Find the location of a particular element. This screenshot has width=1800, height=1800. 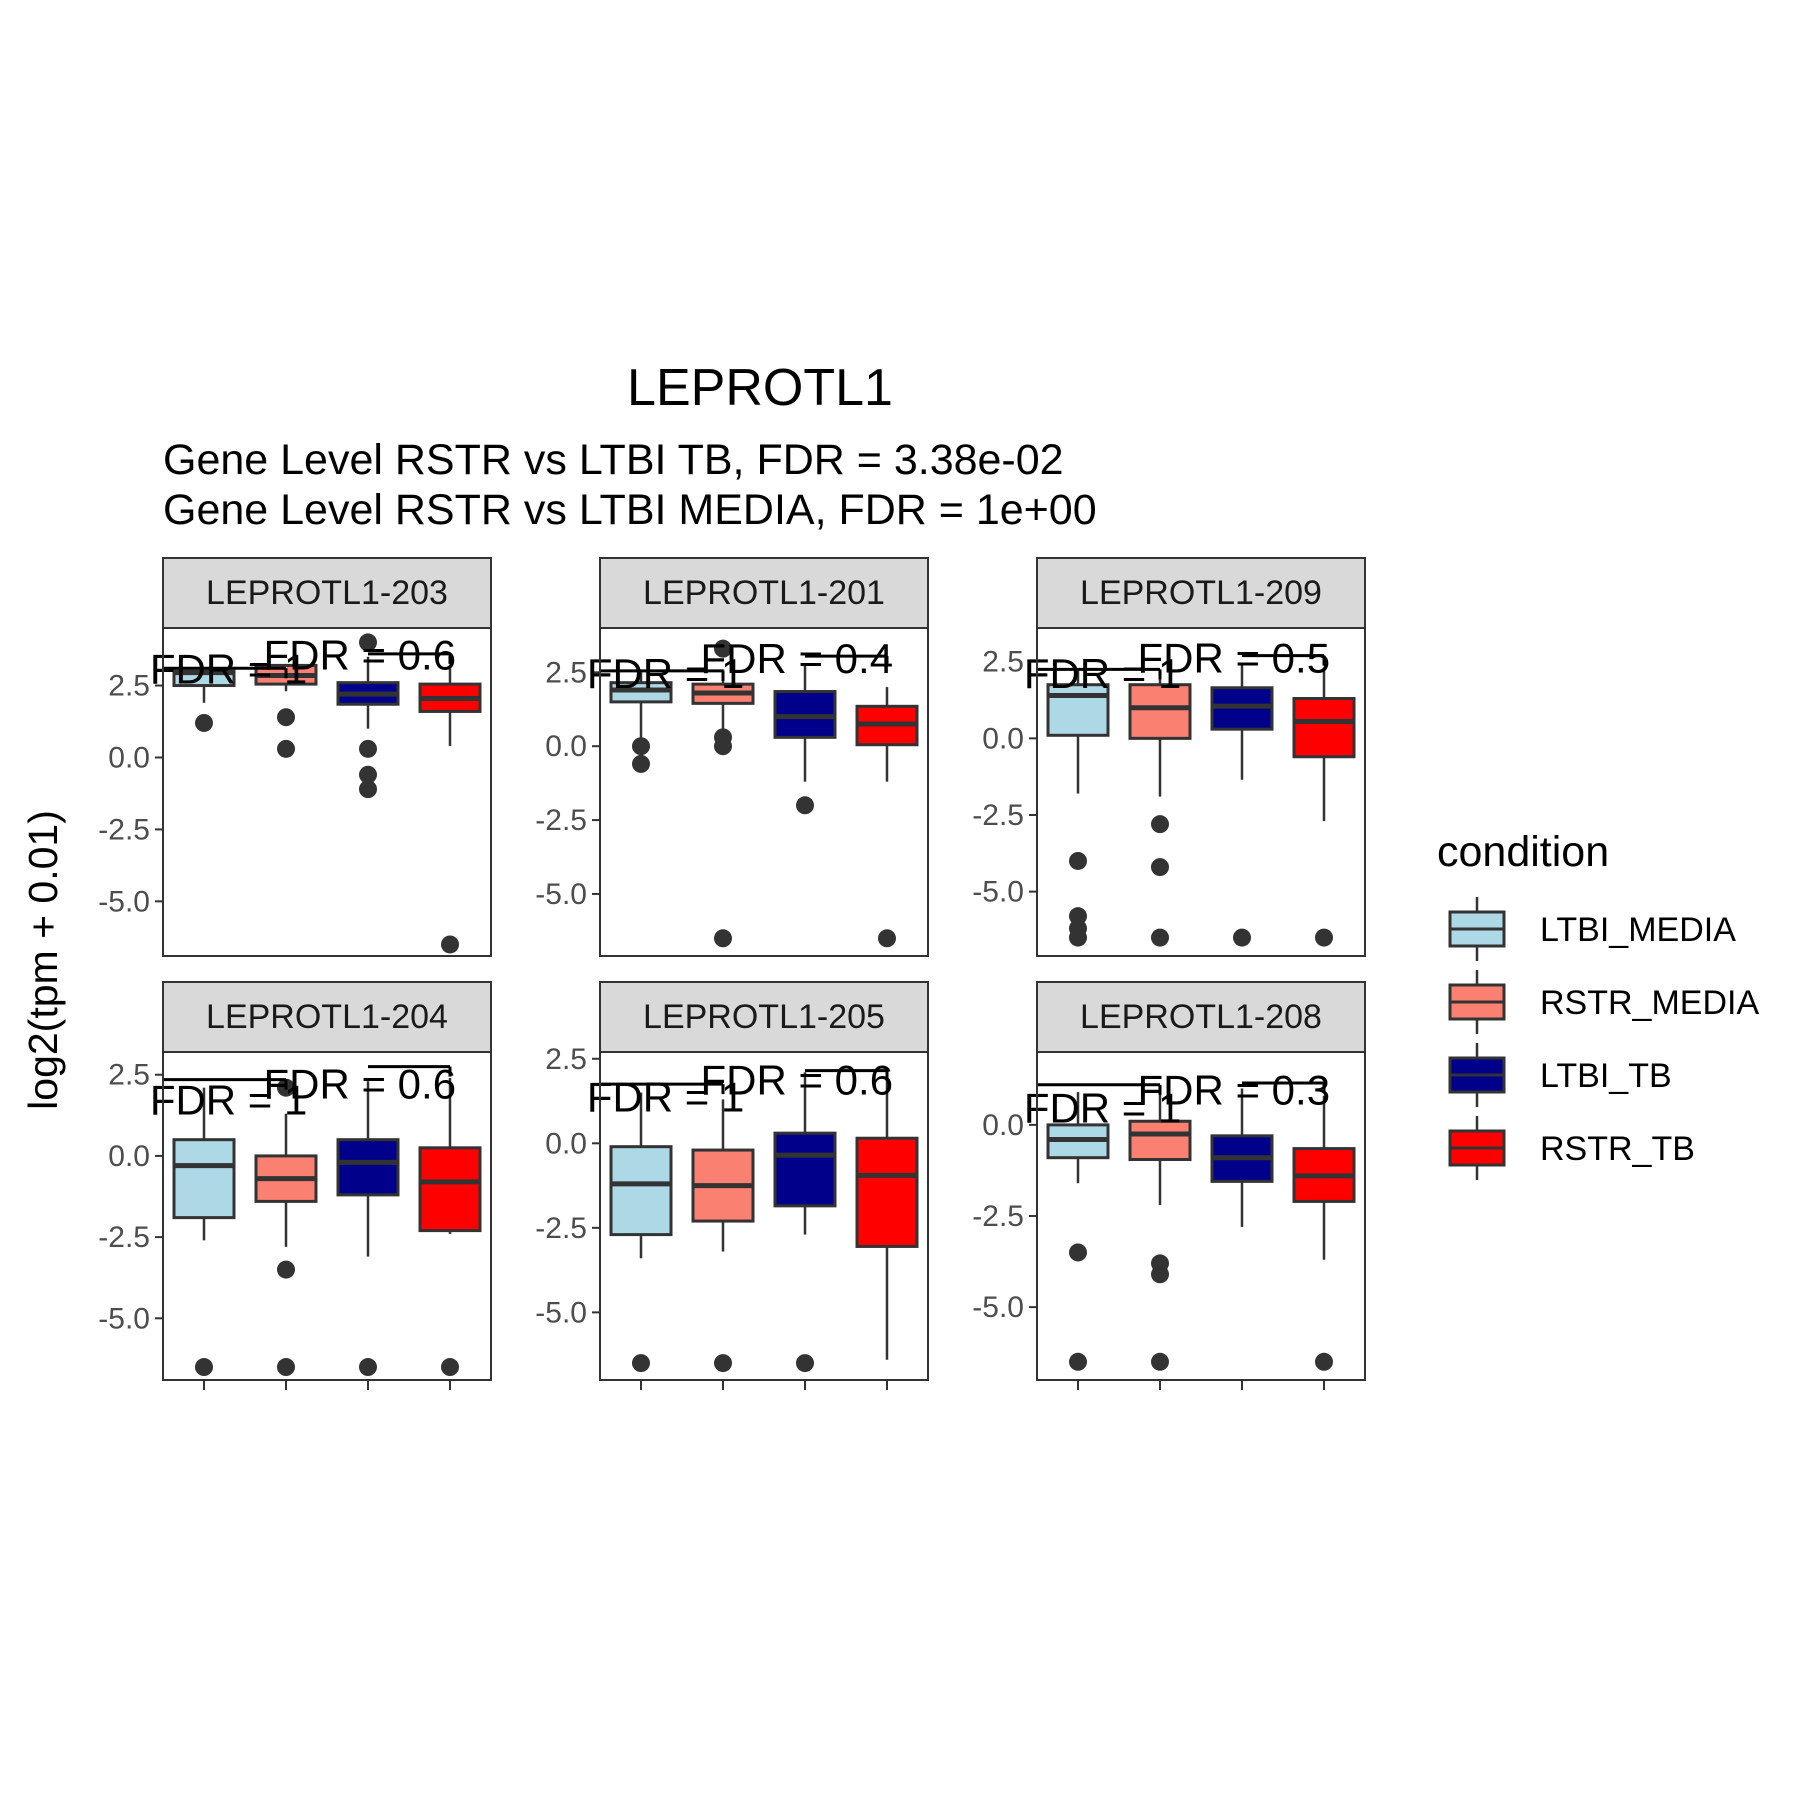

fdr-label: FDR = 0.5 is located at coordinates (1234, 658).